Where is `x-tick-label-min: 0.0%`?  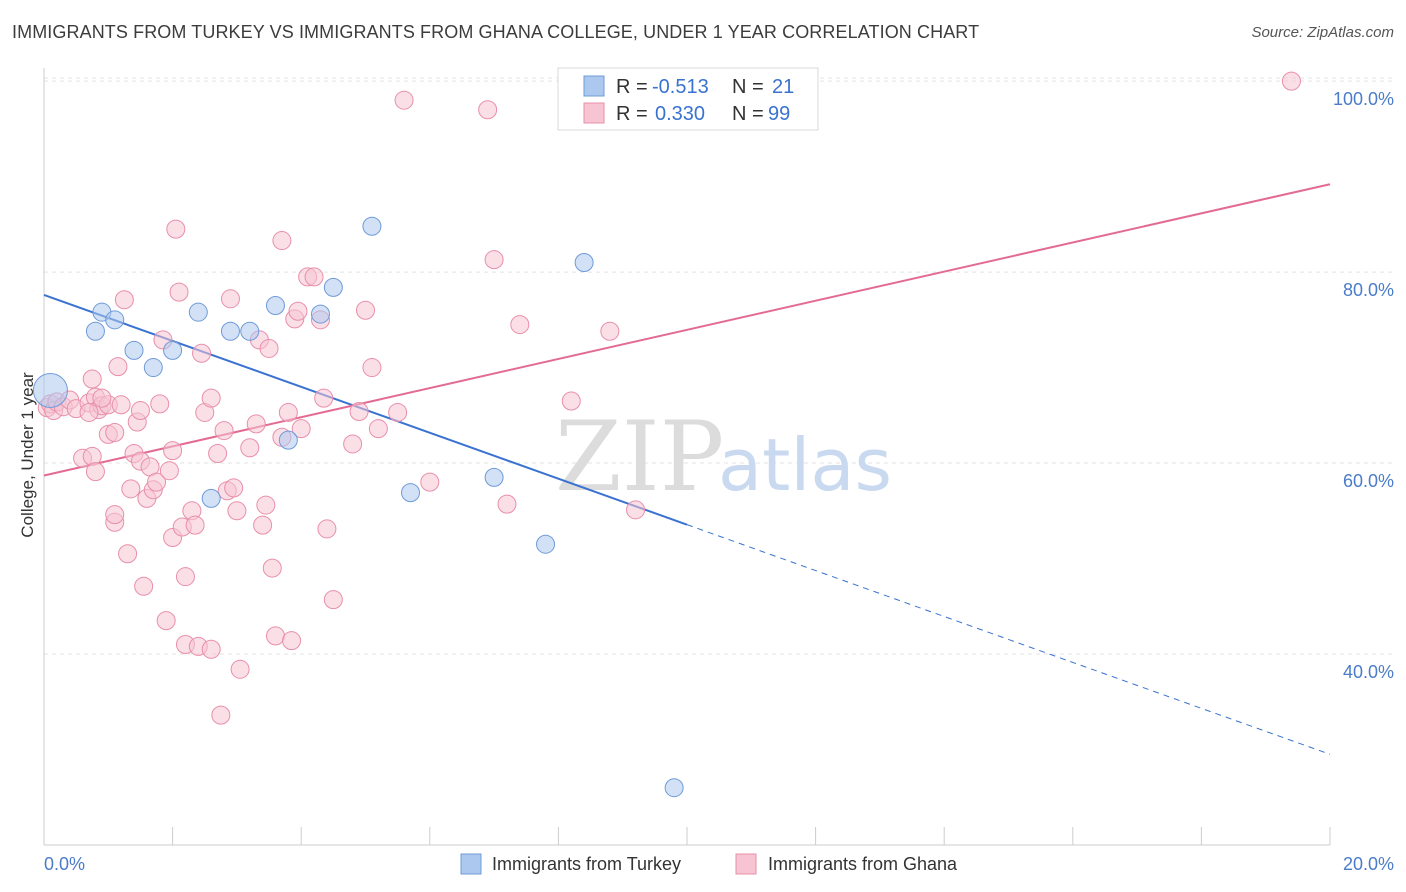
x-tick-label-min: 0.0% is located at coordinates (64, 864).